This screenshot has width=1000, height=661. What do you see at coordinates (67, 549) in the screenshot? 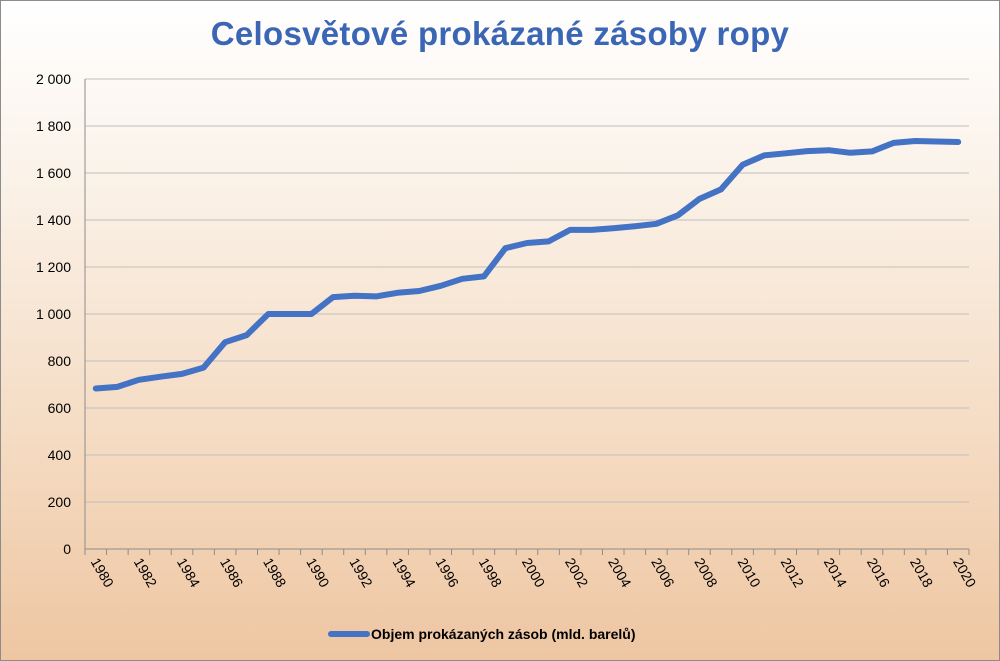
I see `y-tick-label: 0` at bounding box center [67, 549].